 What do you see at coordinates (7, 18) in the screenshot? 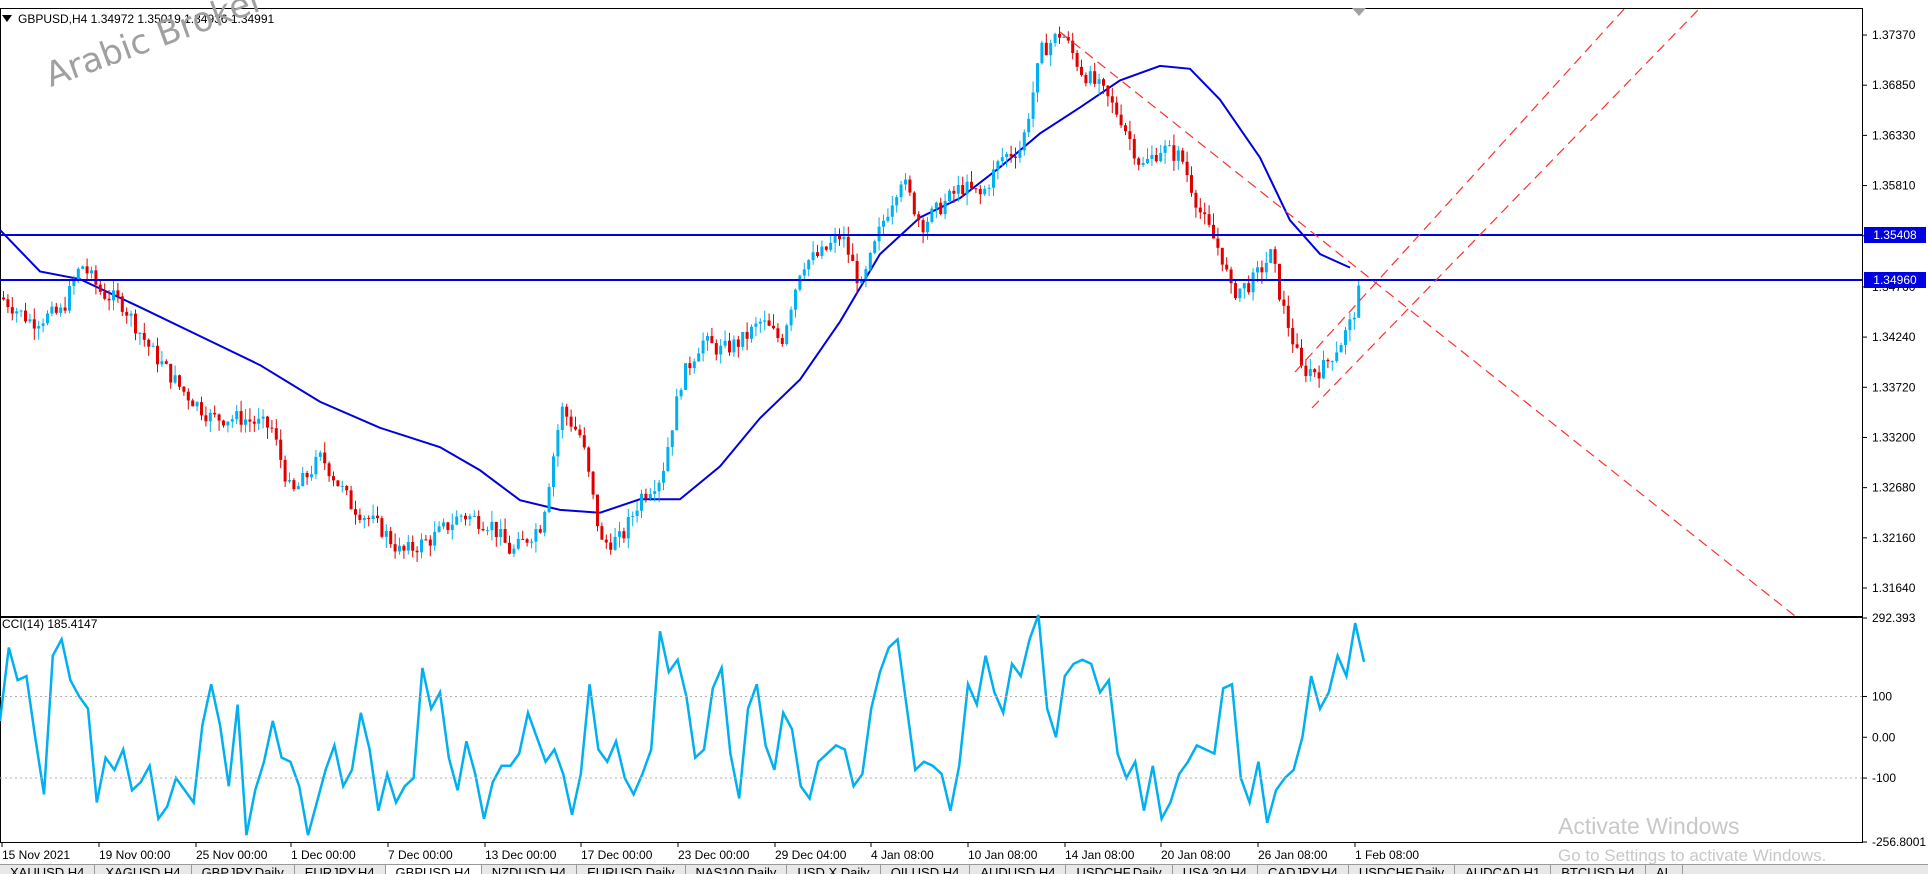
I see `collapse-triangle-icon` at bounding box center [7, 18].